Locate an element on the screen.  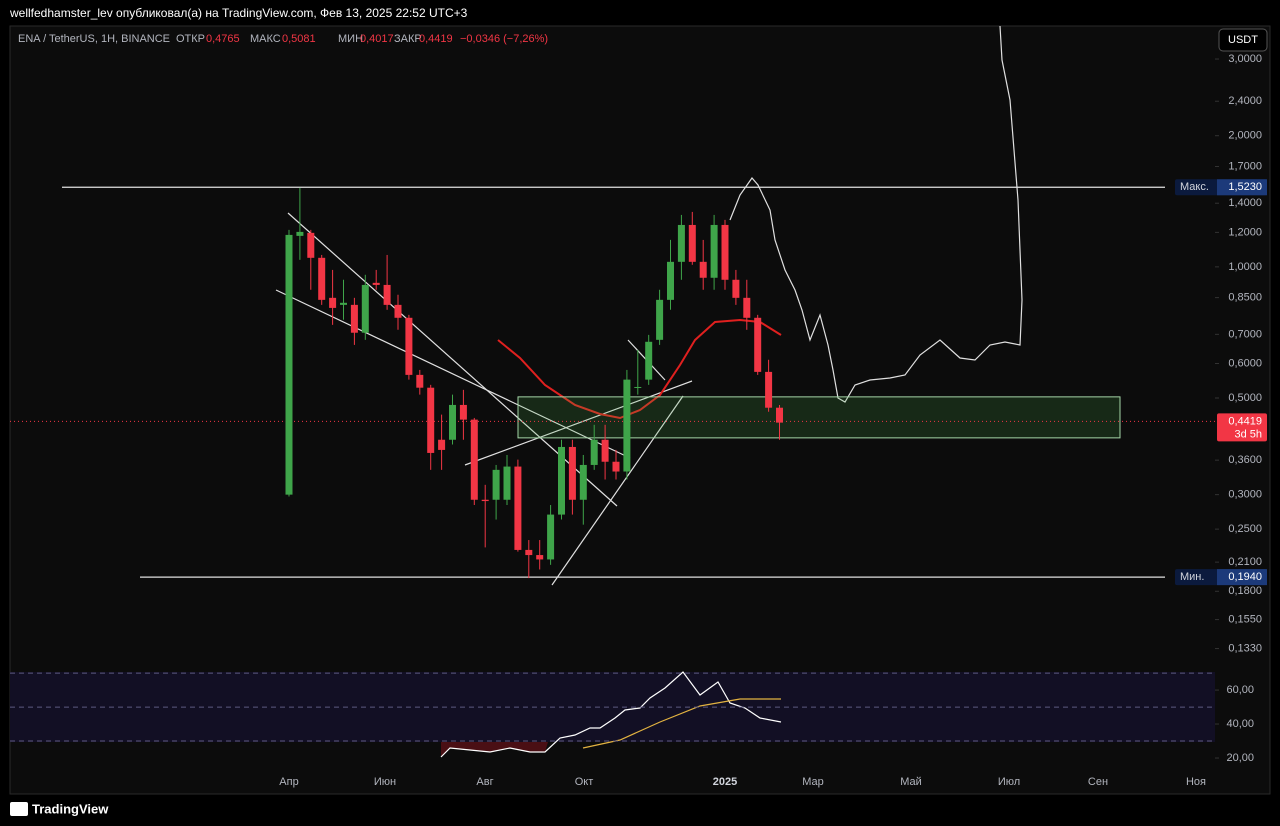
rsi-line is located at coordinates (611, 714).